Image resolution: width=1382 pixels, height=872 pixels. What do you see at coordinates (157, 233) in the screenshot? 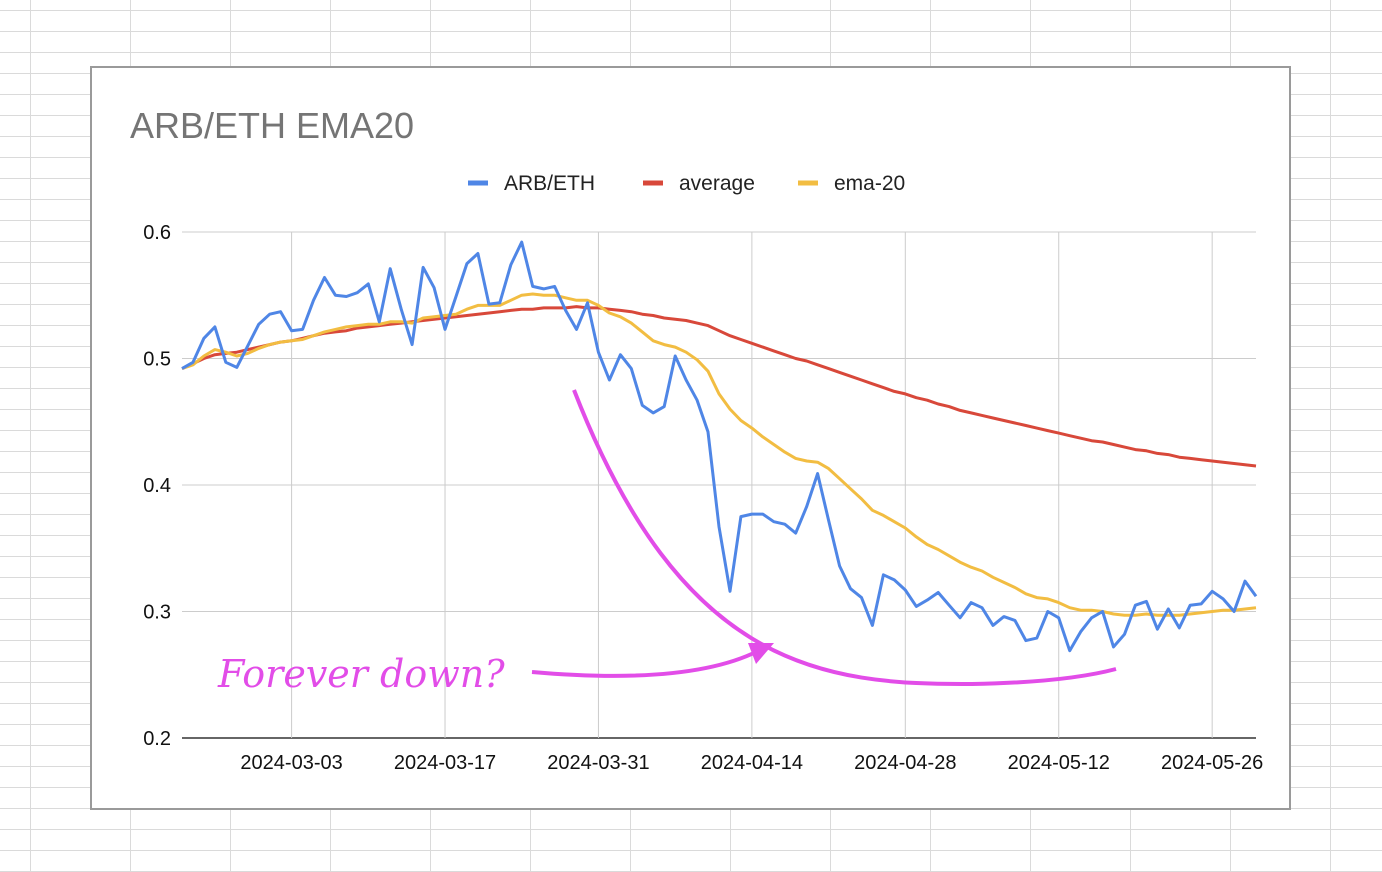
I see `y-tick-label: 0.6` at bounding box center [157, 233].